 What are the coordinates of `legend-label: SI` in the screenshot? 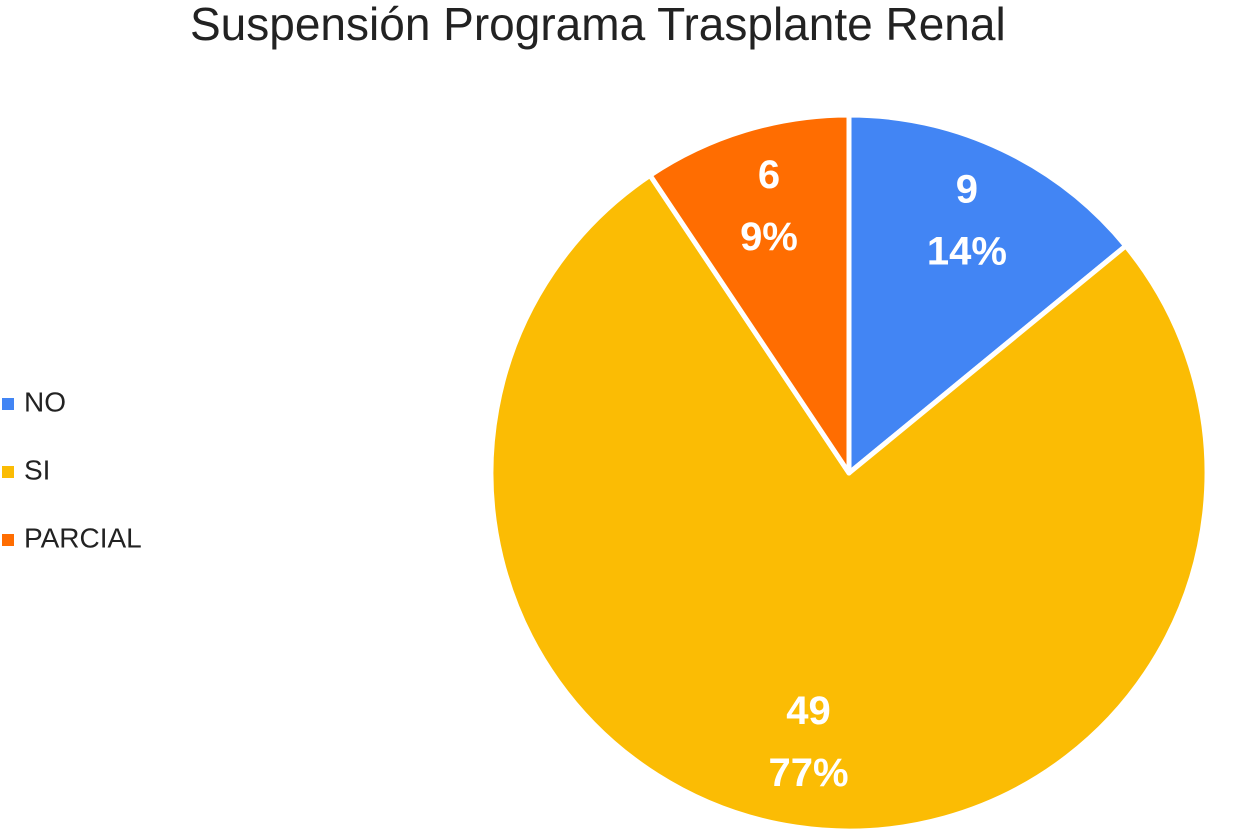 It's located at (37, 469).